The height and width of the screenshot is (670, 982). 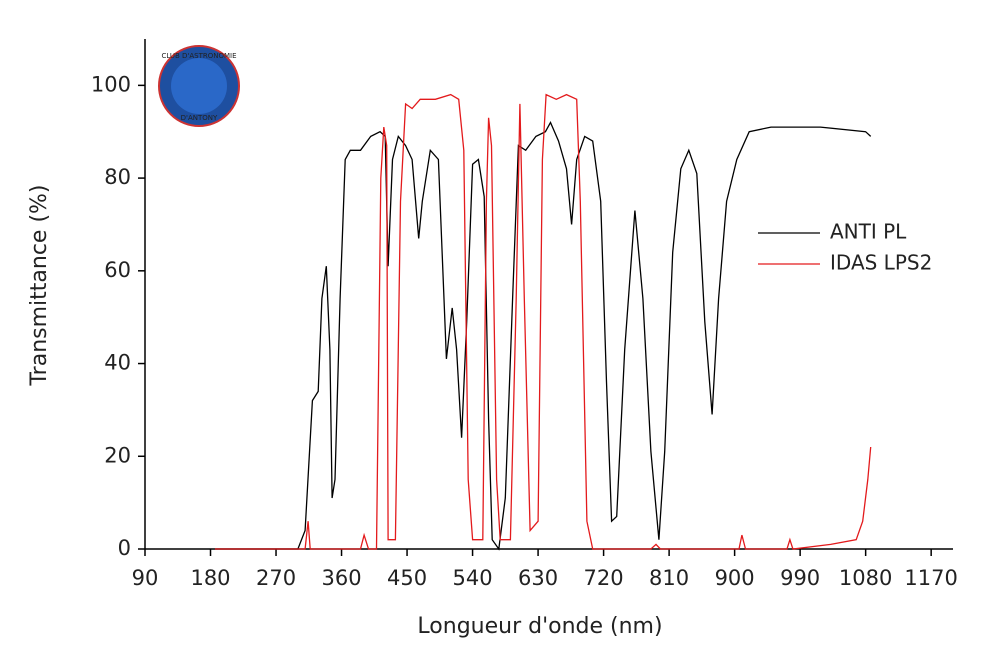 I want to click on logo-inner, so click(x=199, y=86).